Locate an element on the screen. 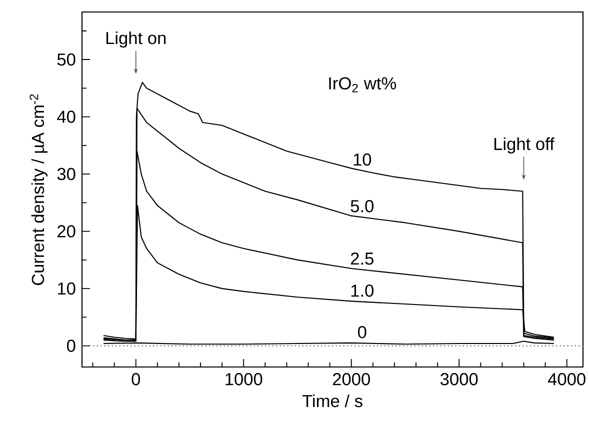 The width and height of the screenshot is (589, 426). x-tick-label: 4000 is located at coordinates (567, 379).